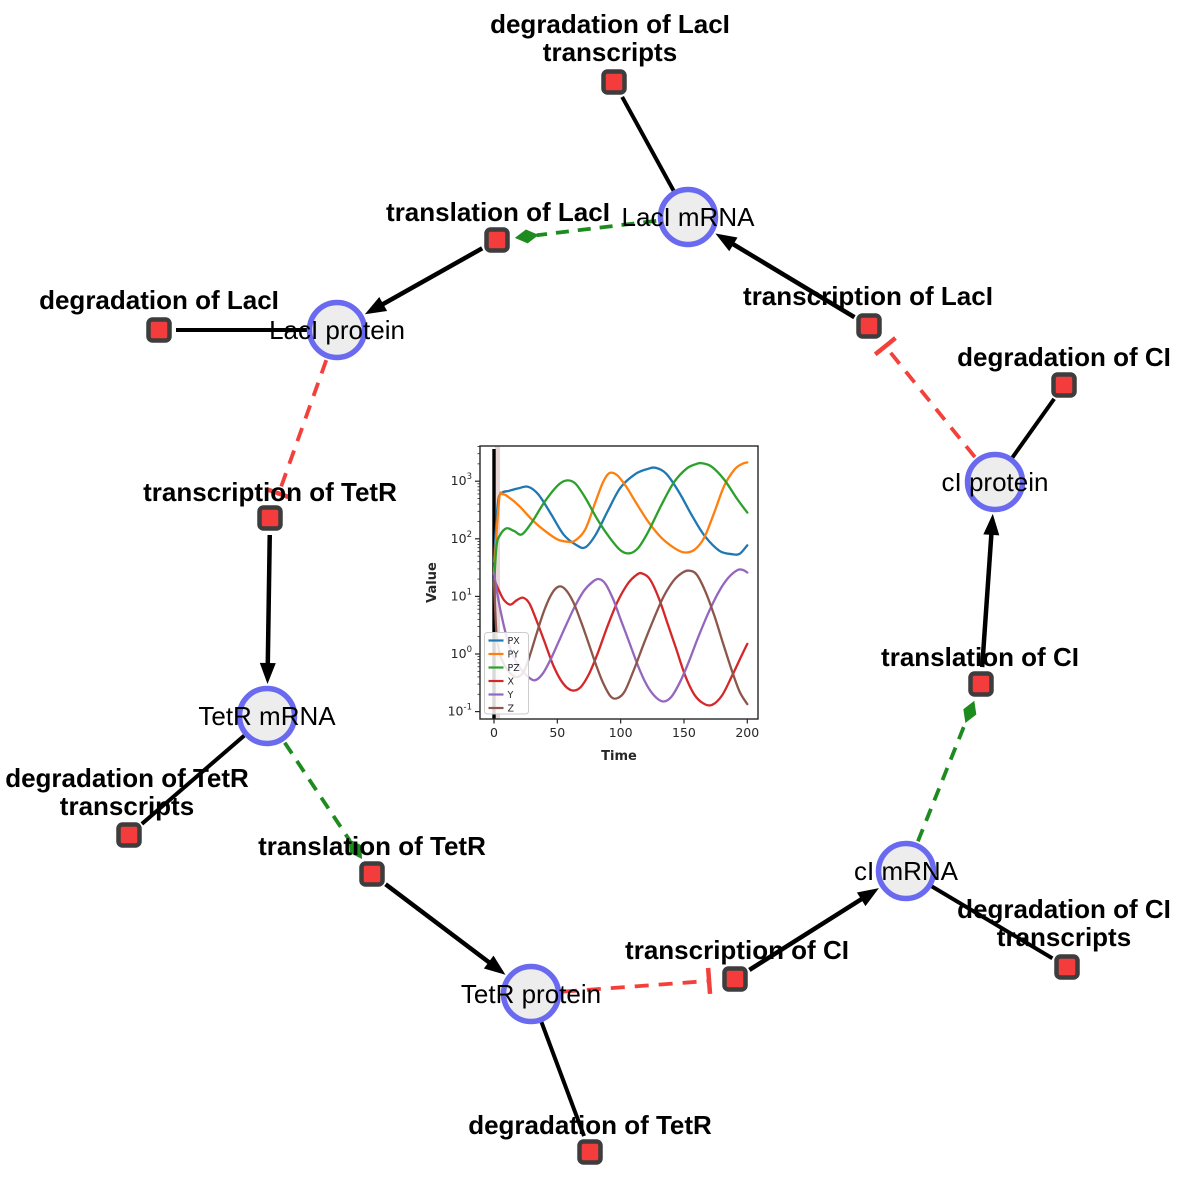  I want to click on reaction-label-line: degradation of LacI, so click(159, 300).